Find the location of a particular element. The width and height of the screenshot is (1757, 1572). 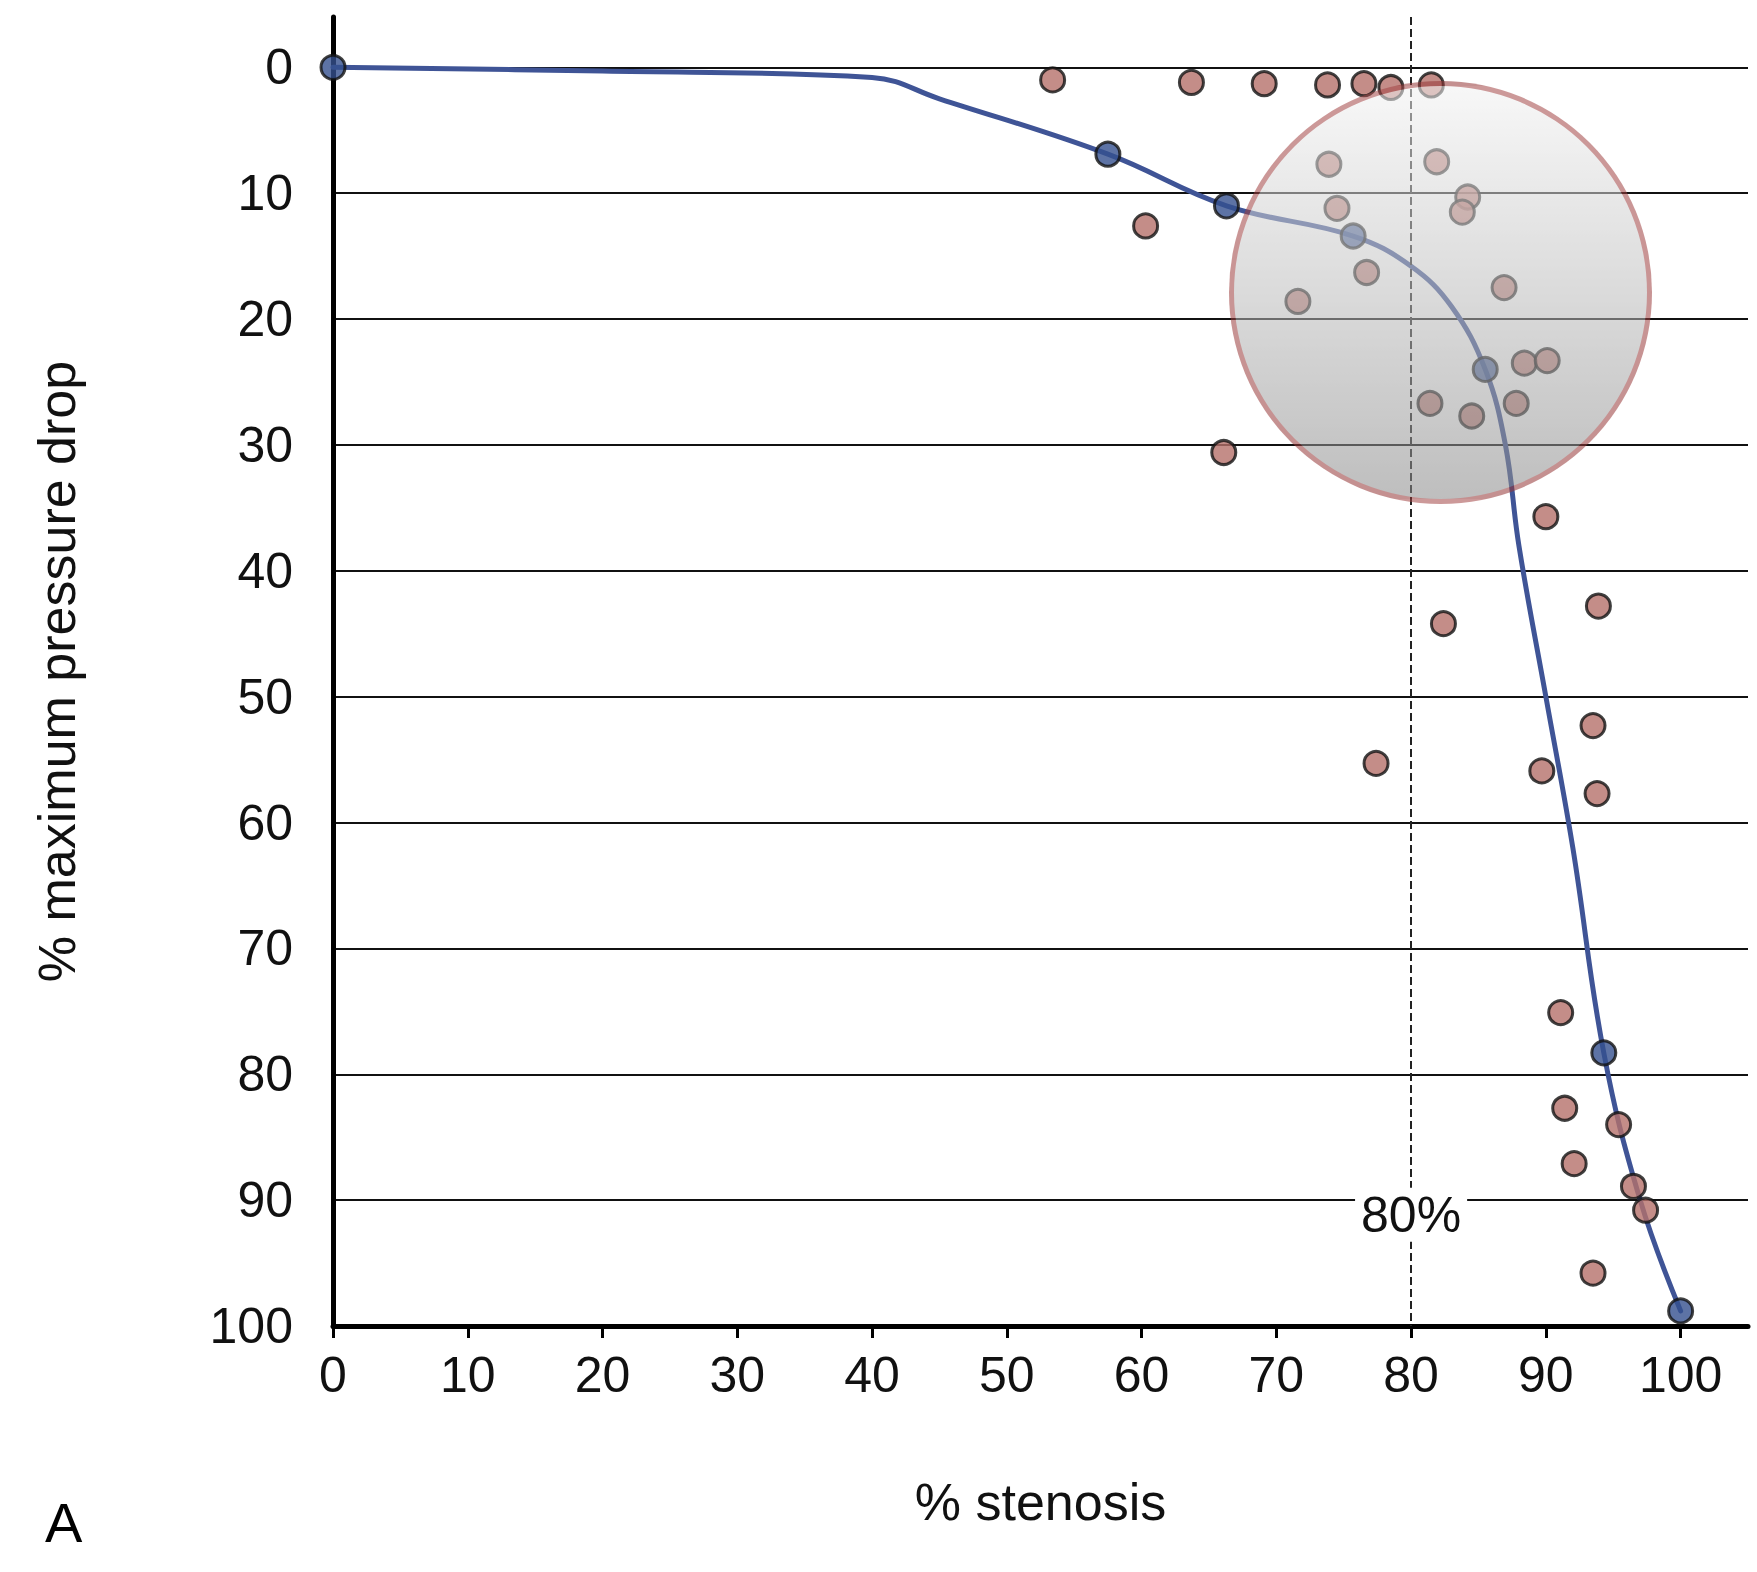

x-tick-label: 90 is located at coordinates (1546, 1375).